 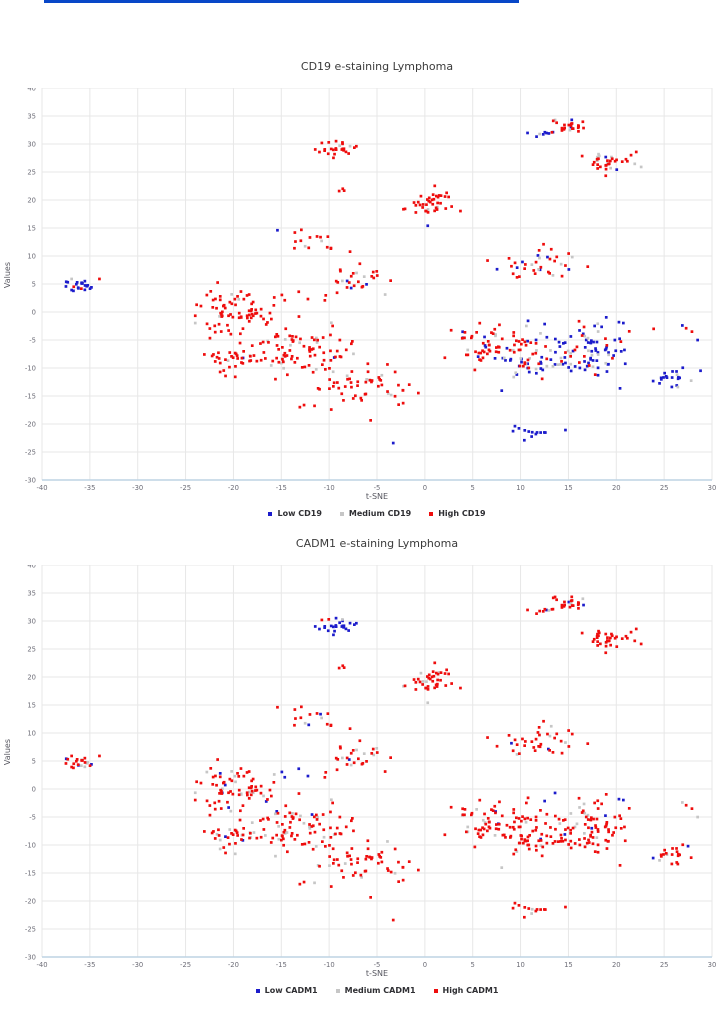 I want to click on chart-title-cadm1: CADM1 e-staining Lymphoma, so click(x=377, y=543).